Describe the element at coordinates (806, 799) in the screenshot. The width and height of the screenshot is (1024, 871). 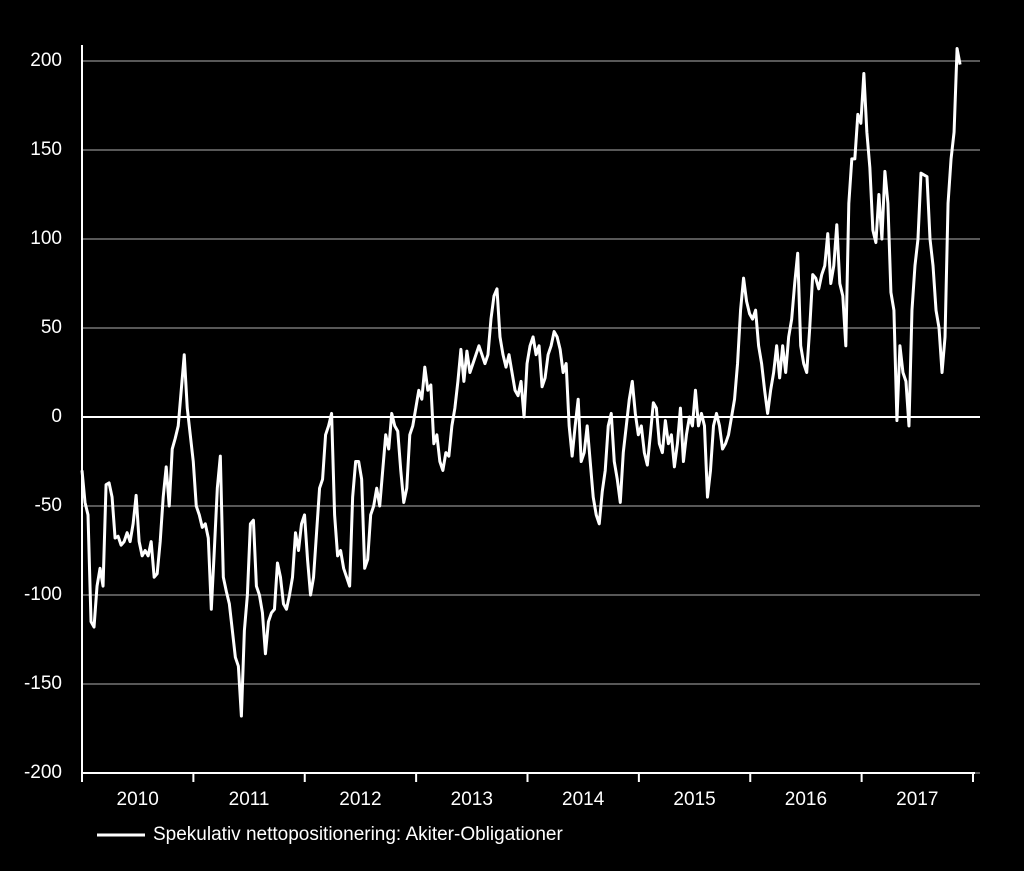
I see `x-tick-label: 2016` at that location.